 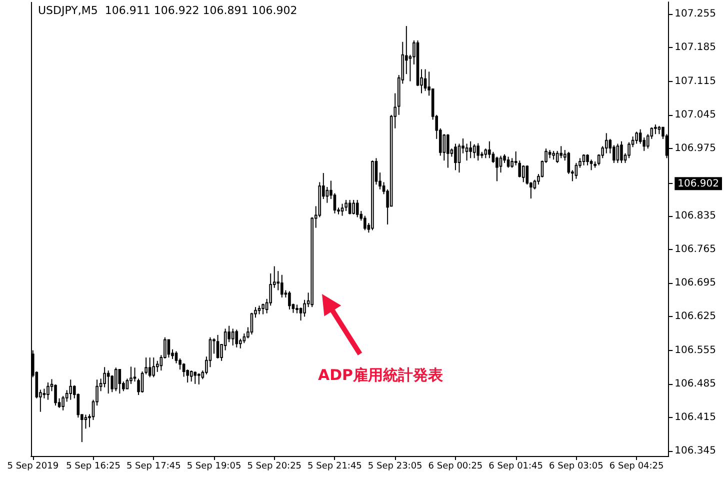 What do you see at coordinates (33, 467) in the screenshot?
I see `x-tick-label: 5 Sep 2019` at bounding box center [33, 467].